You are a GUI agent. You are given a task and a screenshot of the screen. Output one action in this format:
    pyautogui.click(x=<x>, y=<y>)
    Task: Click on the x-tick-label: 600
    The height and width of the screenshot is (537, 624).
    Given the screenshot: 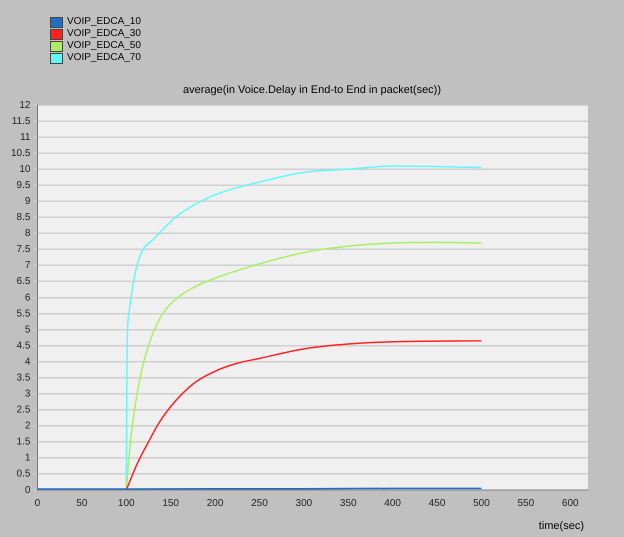 What is the action you would take?
    pyautogui.click(x=571, y=503)
    